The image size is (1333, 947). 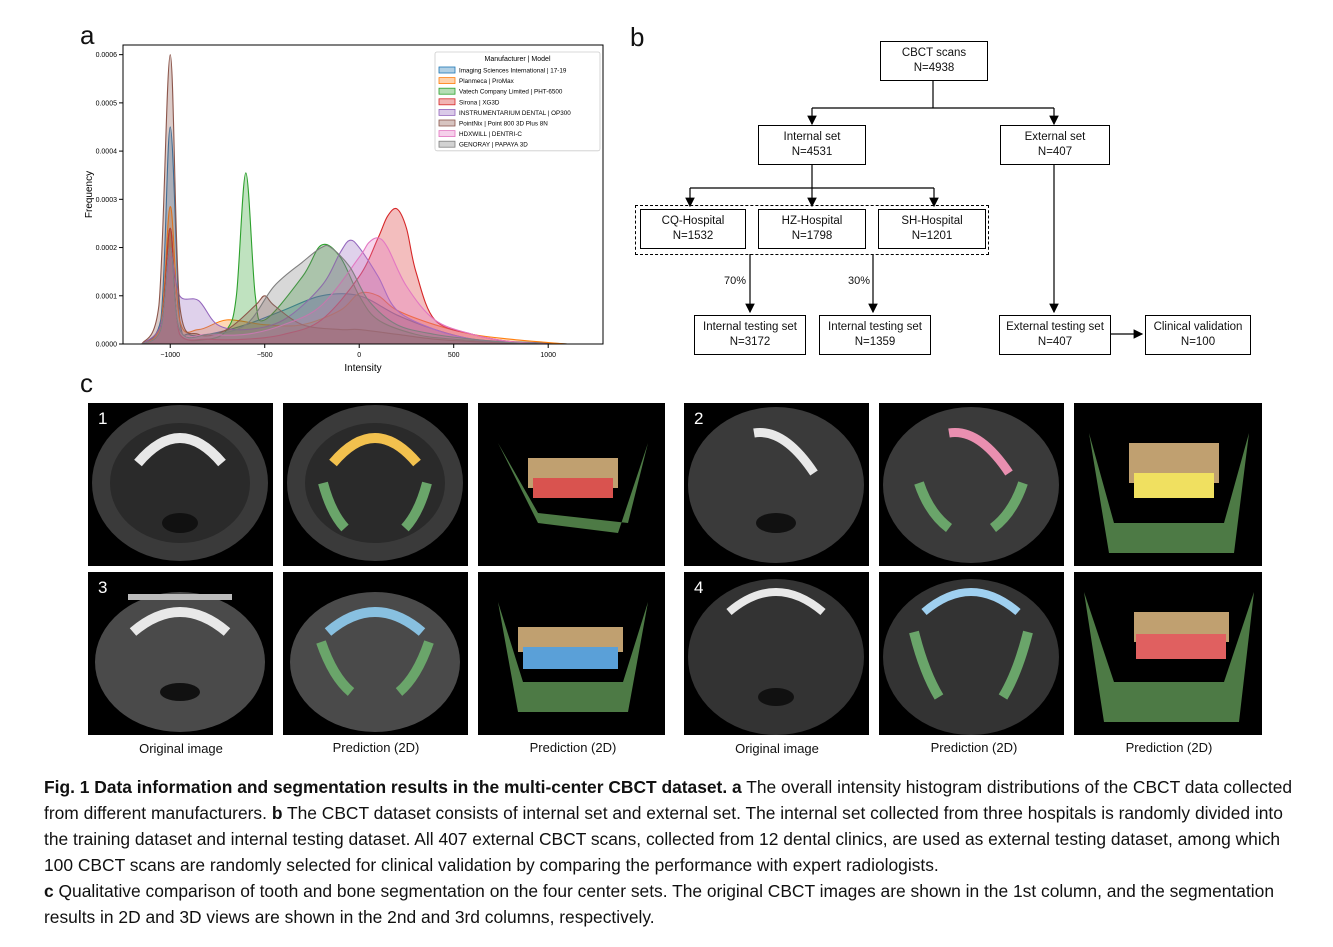 What do you see at coordinates (107, 200) in the screenshot?
I see `y-tick-label: 0.0003` at bounding box center [107, 200].